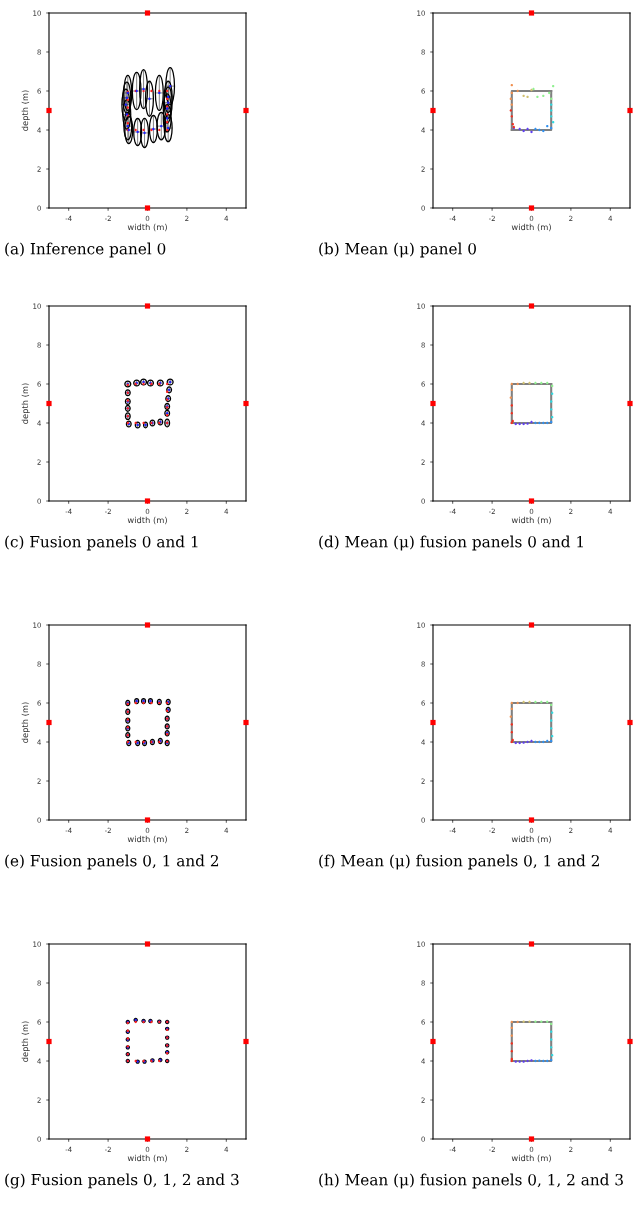 The width and height of the screenshot is (639, 1229). I want to click on text: (c) Fusion panels 0 and 1, so click(101, 543).